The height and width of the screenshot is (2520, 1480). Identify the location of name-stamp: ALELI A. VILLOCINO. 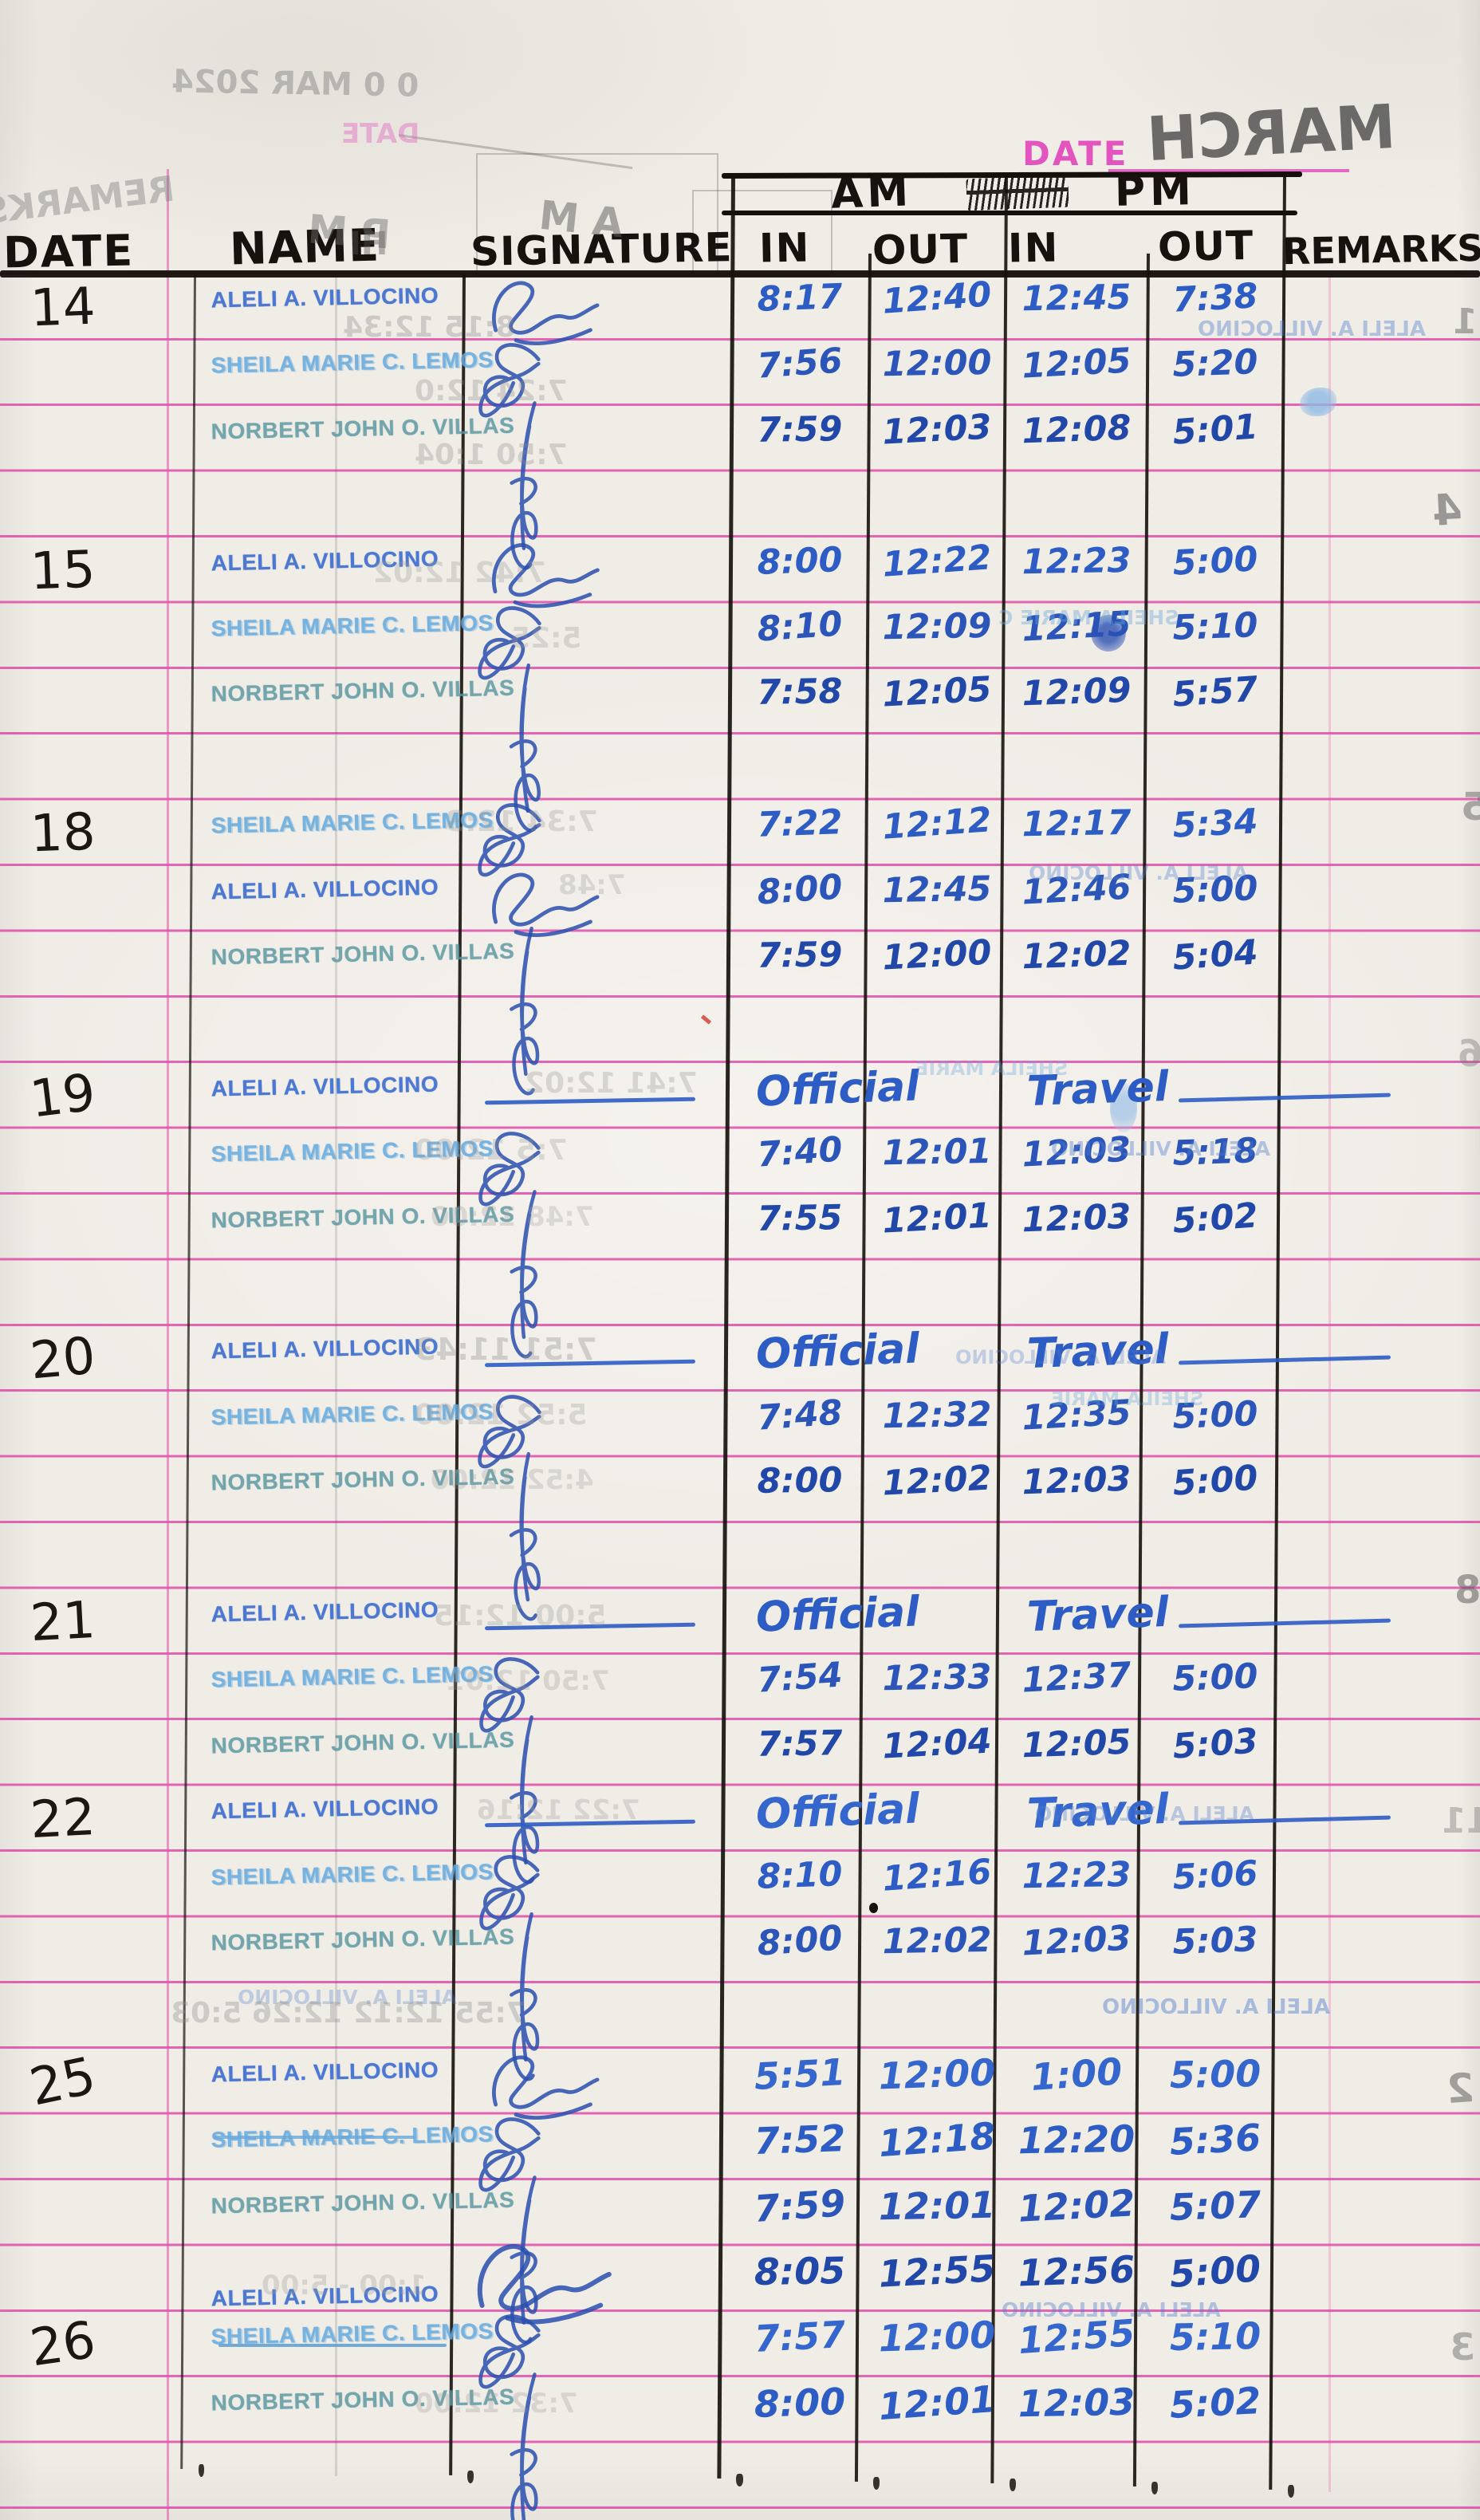
(325, 1809).